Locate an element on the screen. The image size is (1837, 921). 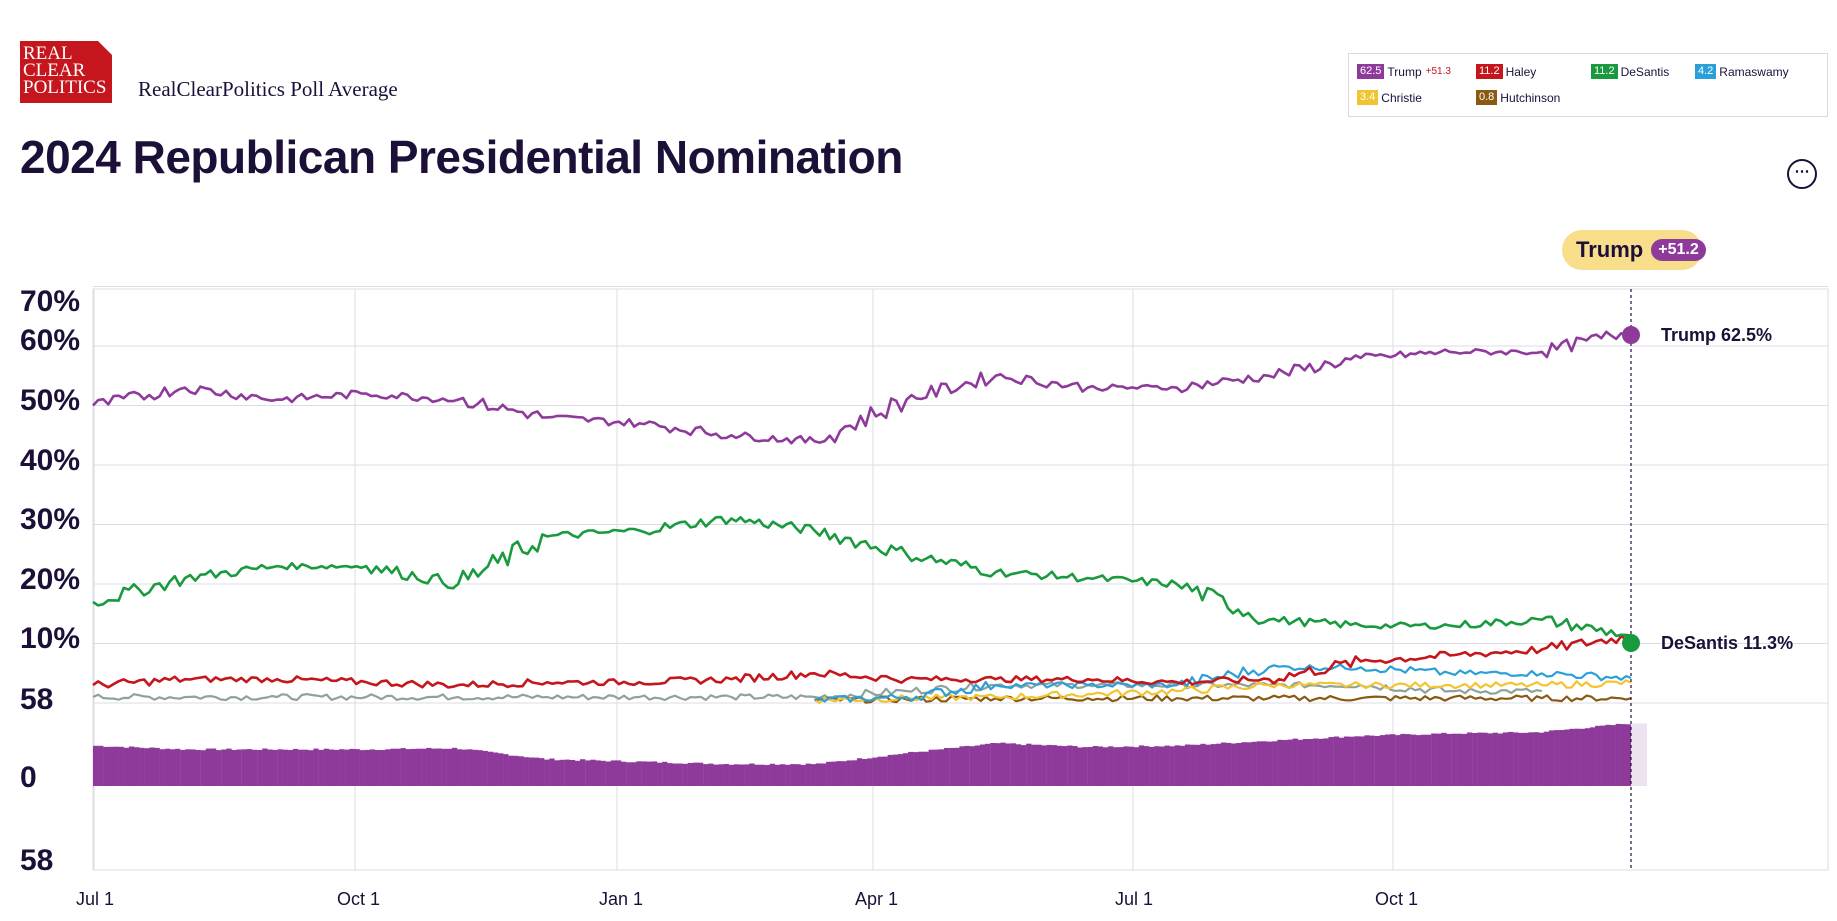
end-dot-desantis is located at coordinates (1631, 643).